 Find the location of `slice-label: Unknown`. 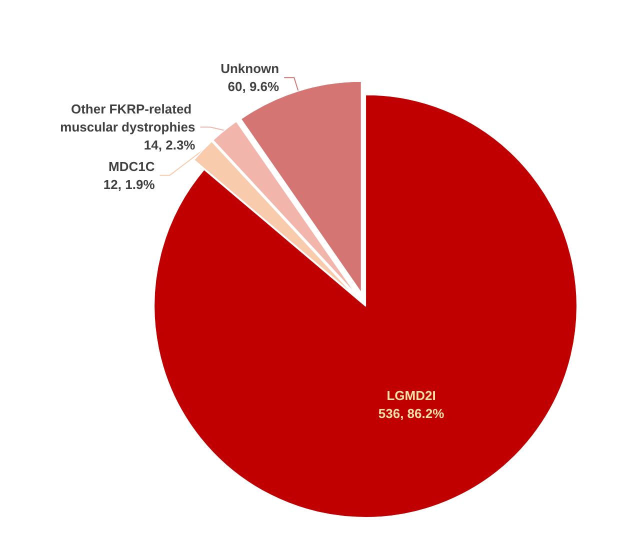

slice-label: Unknown is located at coordinates (250, 68).